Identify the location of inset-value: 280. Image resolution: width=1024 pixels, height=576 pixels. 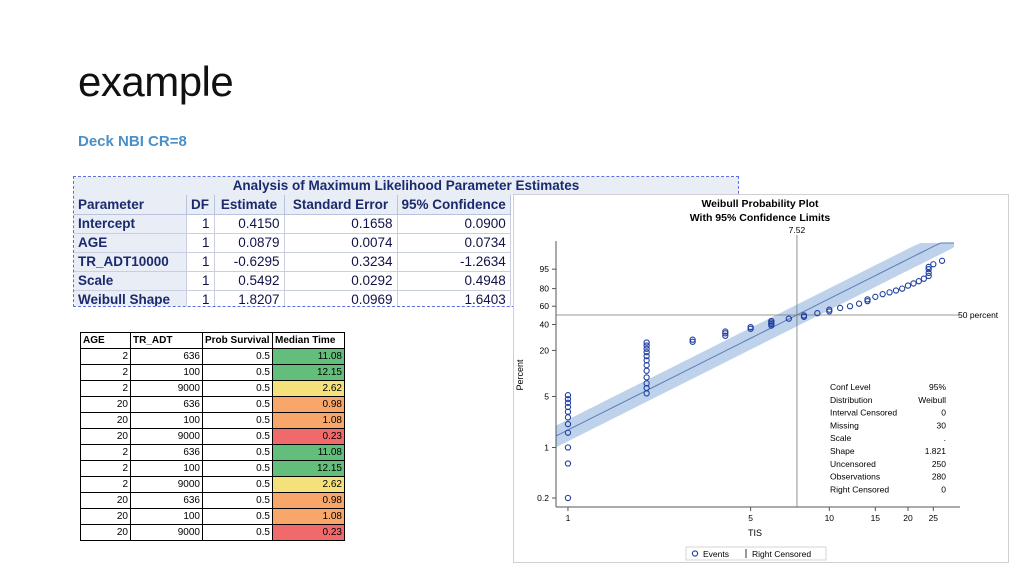
(939, 477).